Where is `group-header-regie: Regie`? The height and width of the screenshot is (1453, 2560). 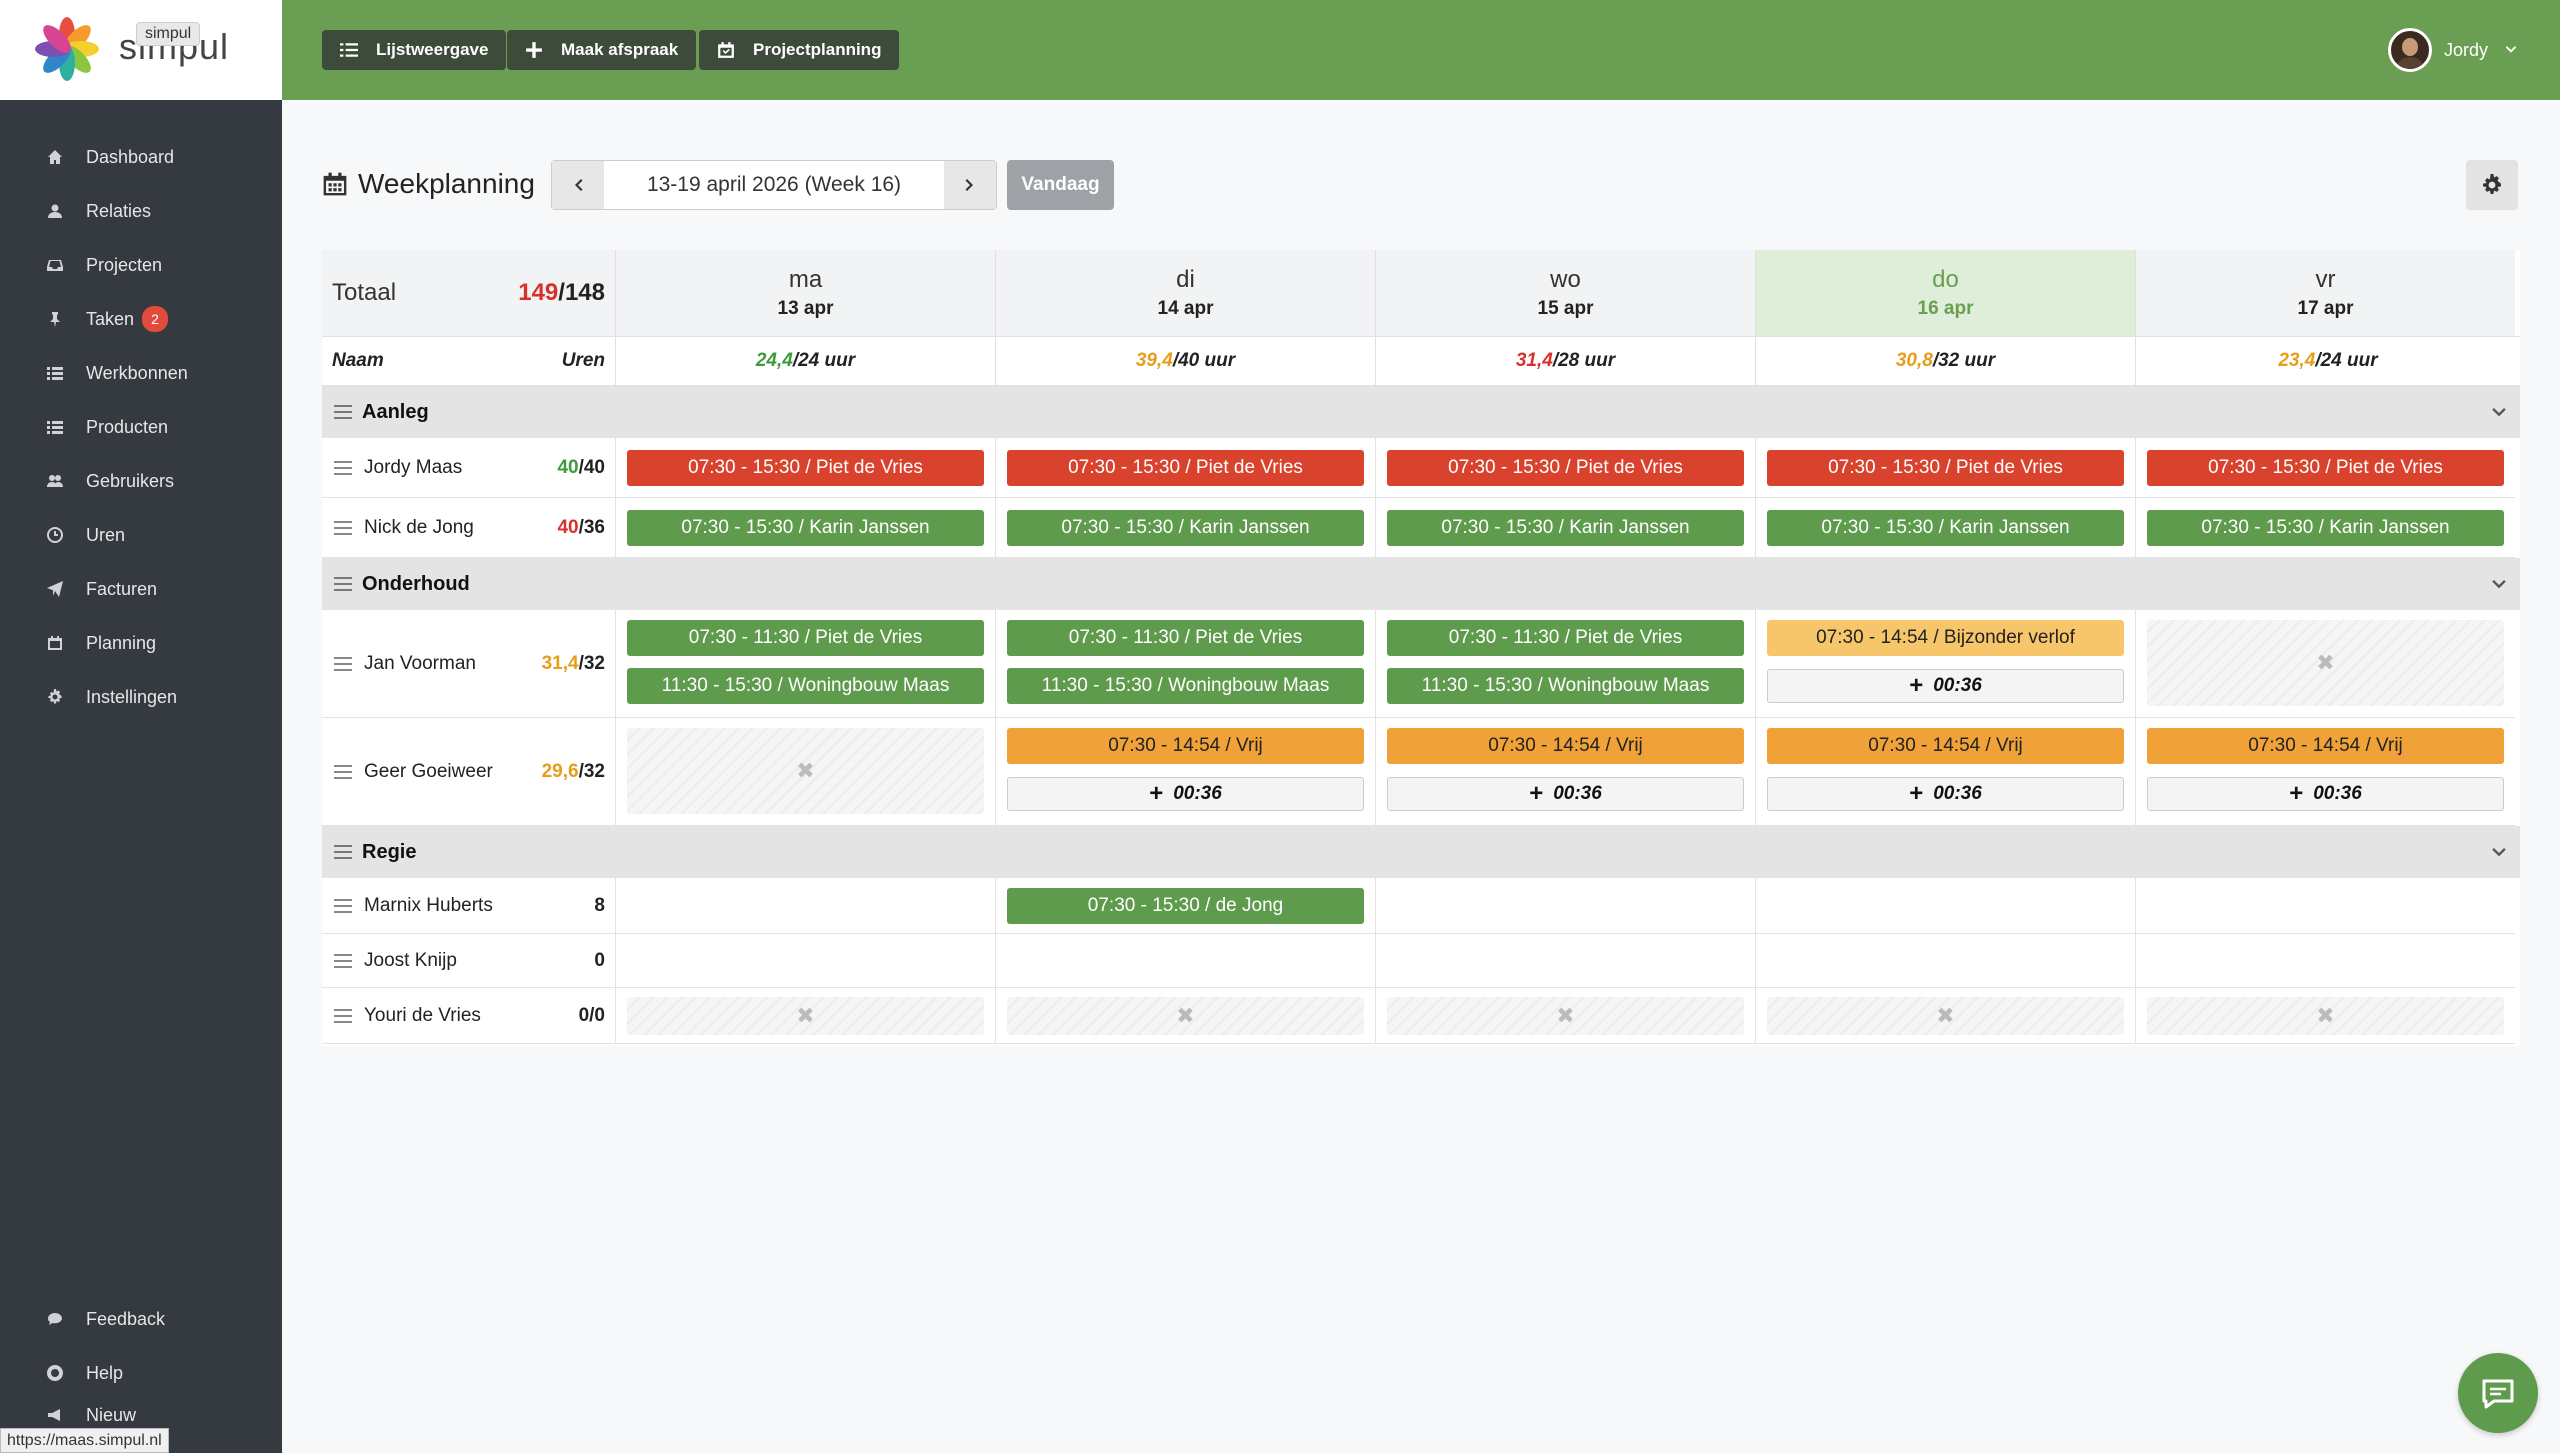
group-header-regie: Regie is located at coordinates (1421, 852).